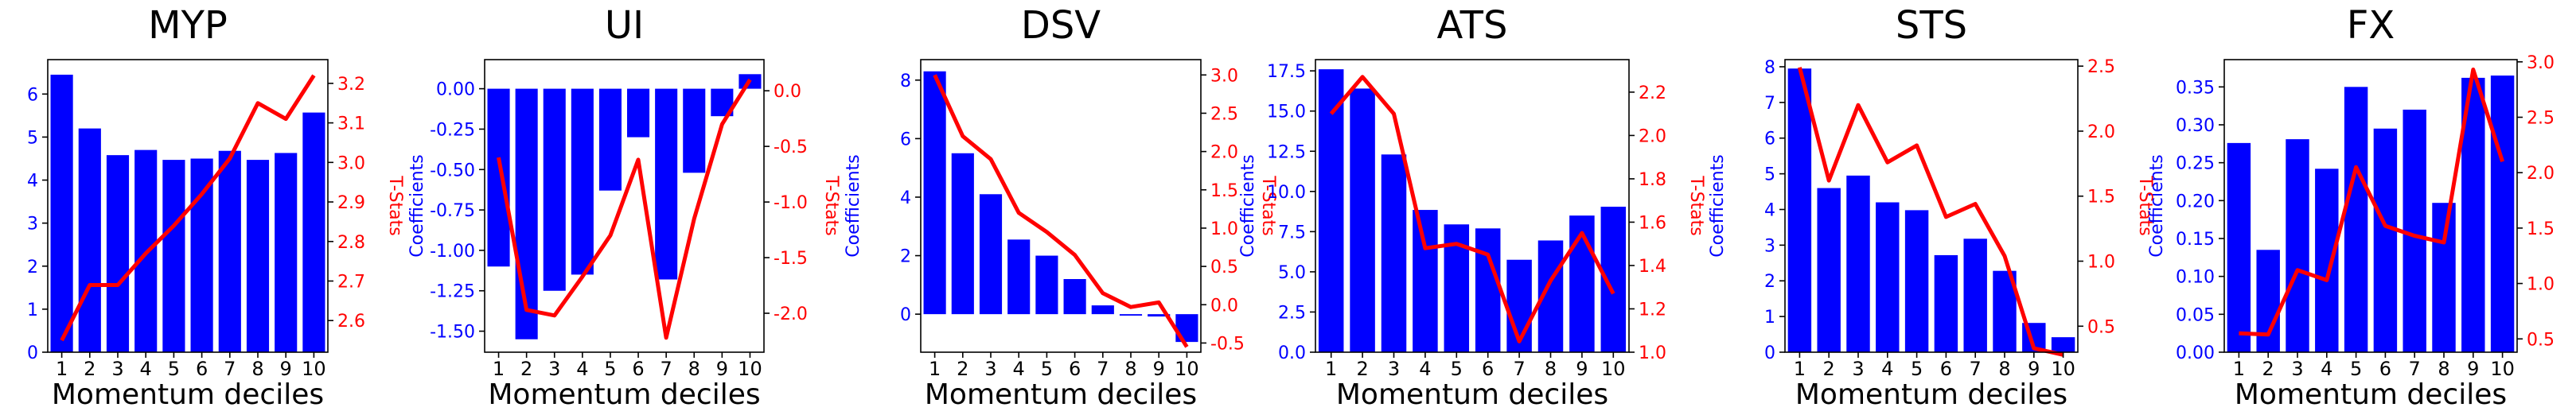 This screenshot has height=415, width=2576. Describe the element at coordinates (2195, 315) in the screenshot. I see `y-left-tick-label: 0.05` at that location.